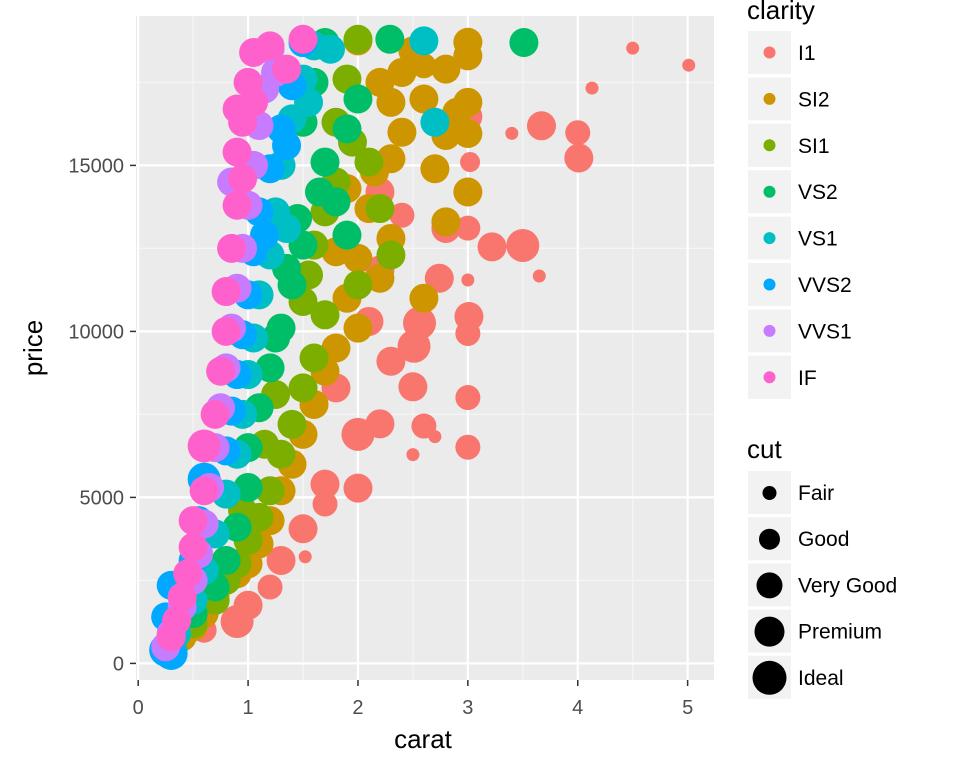  I want to click on legend-label: Good, so click(823, 539).